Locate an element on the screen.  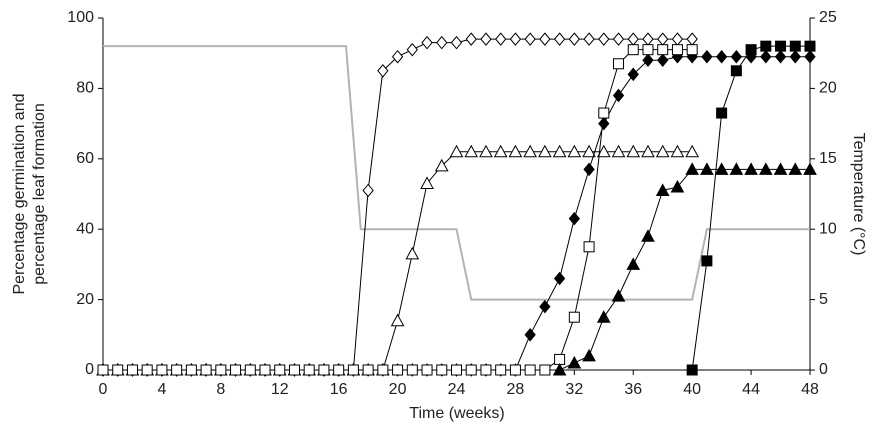
y2-tick-label: 20 is located at coordinates (828, 88).